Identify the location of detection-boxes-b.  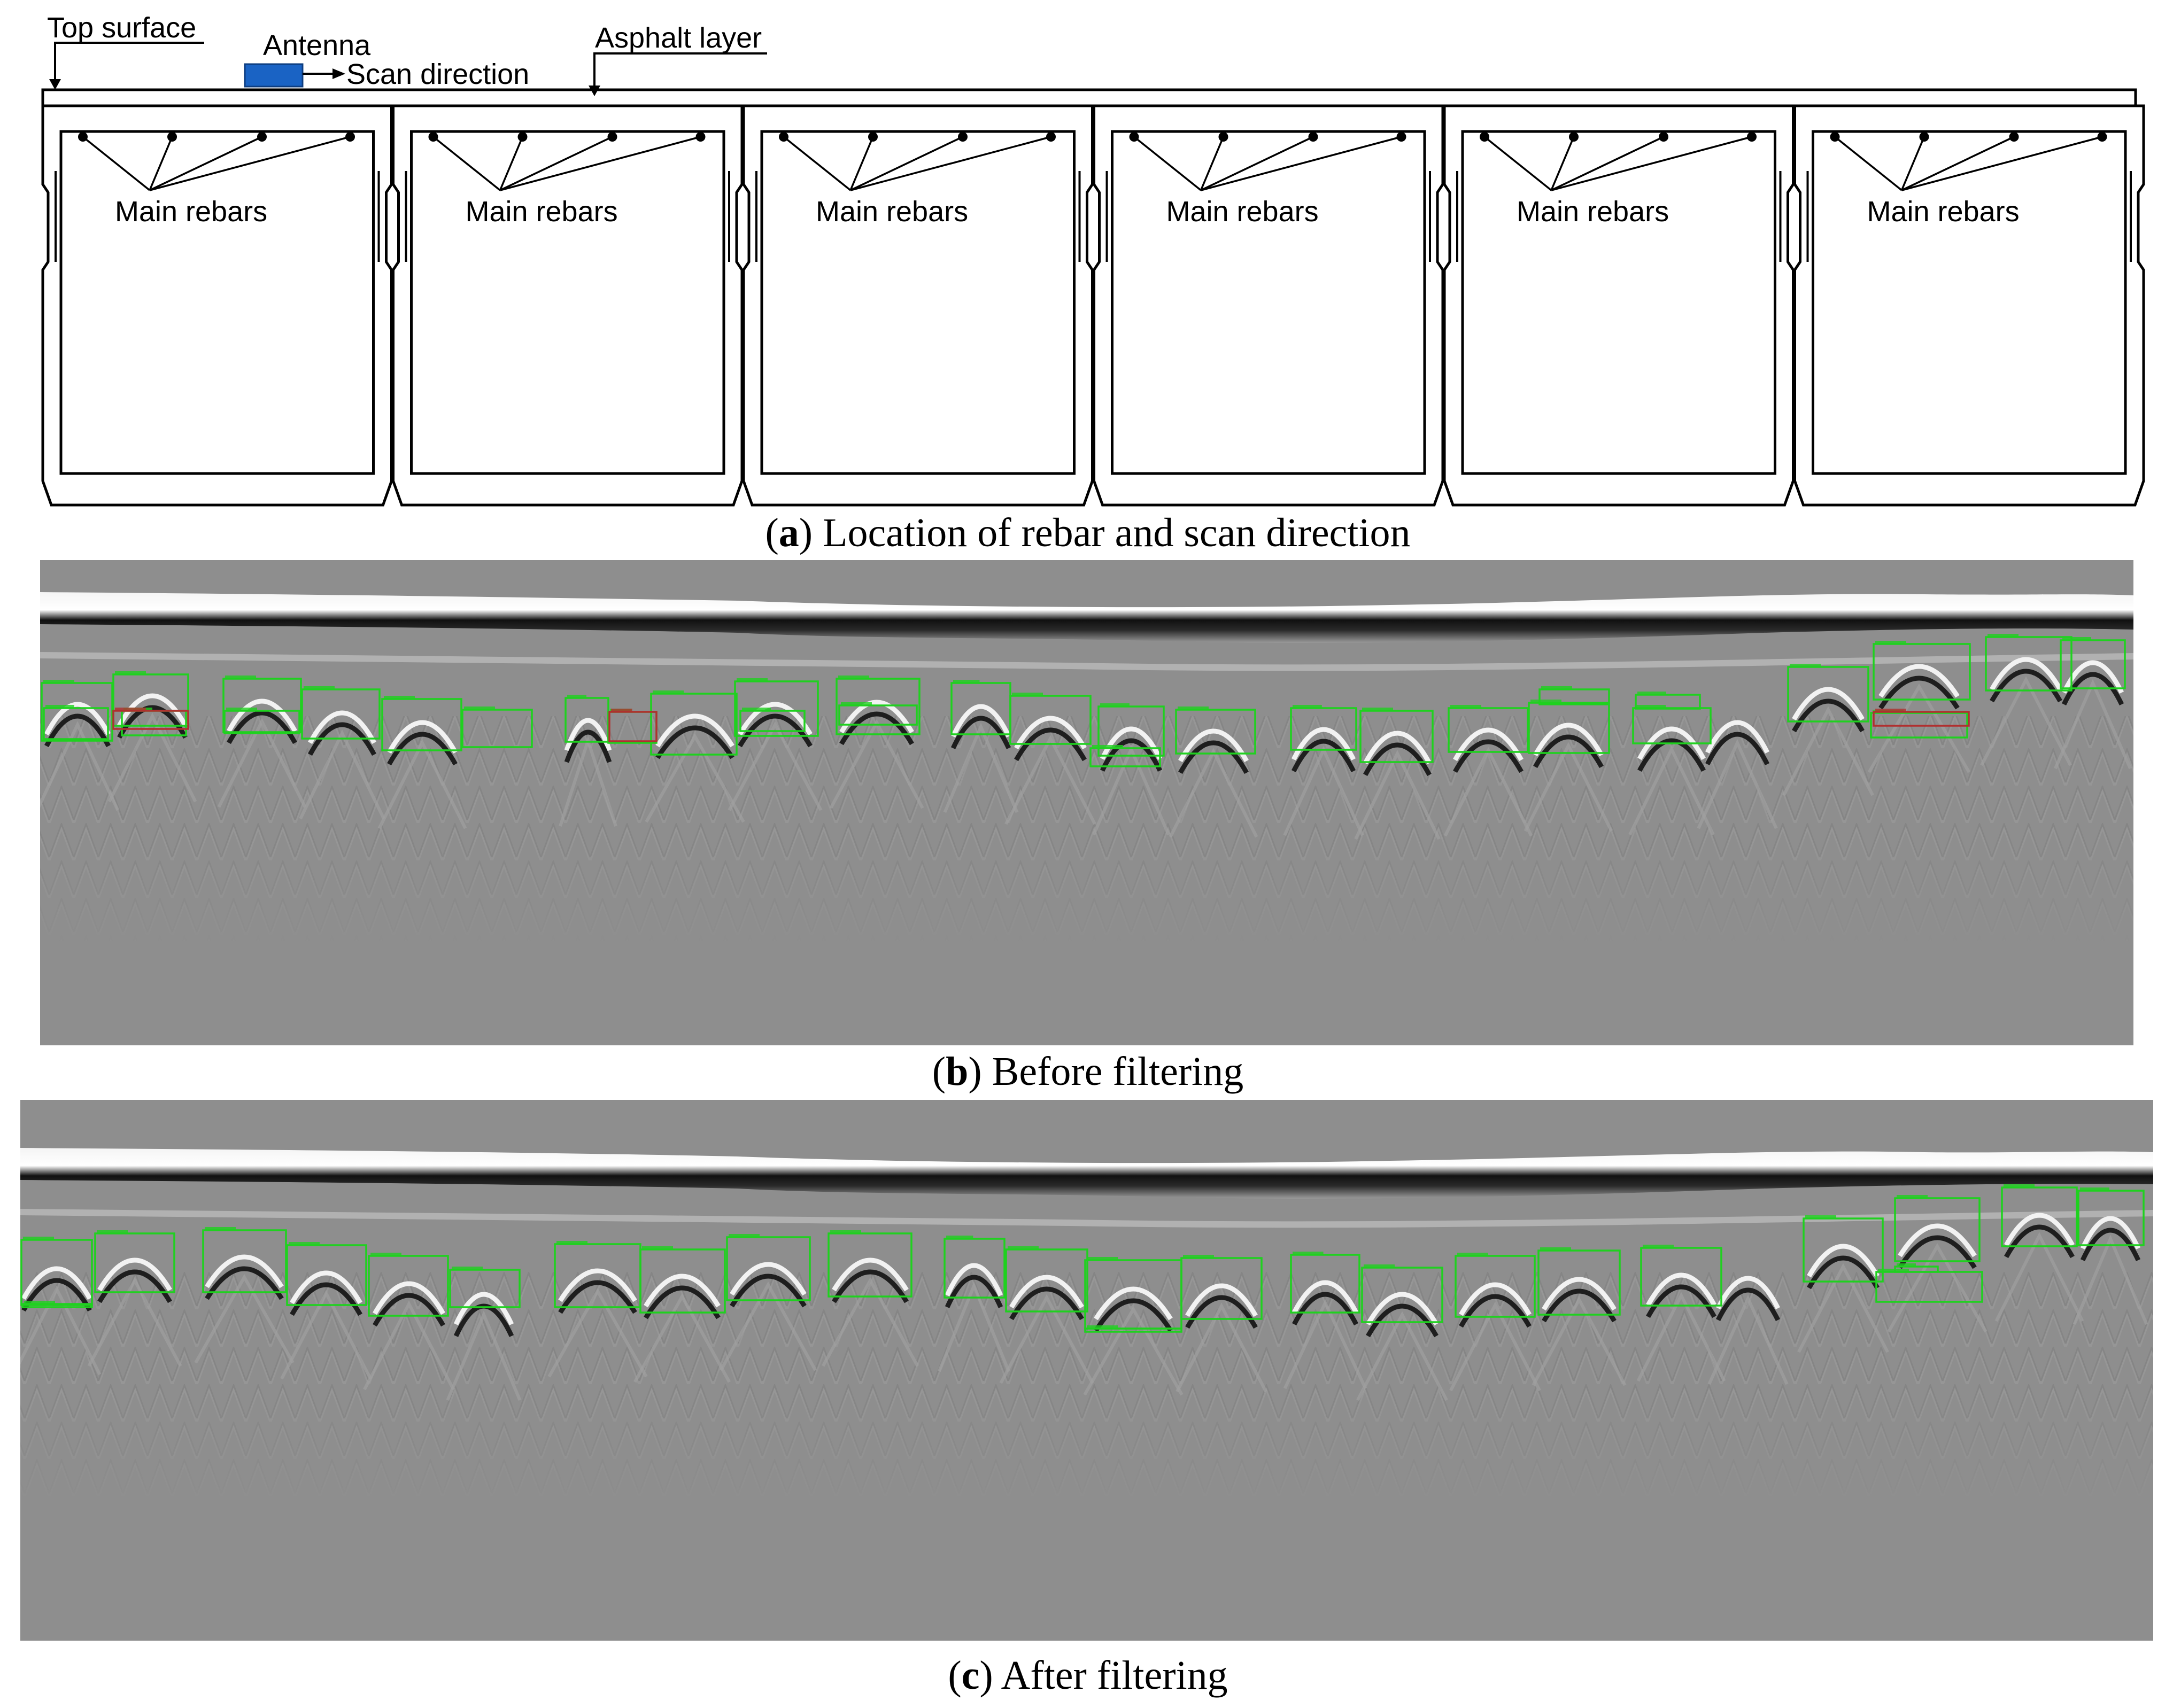
(1083, 700).